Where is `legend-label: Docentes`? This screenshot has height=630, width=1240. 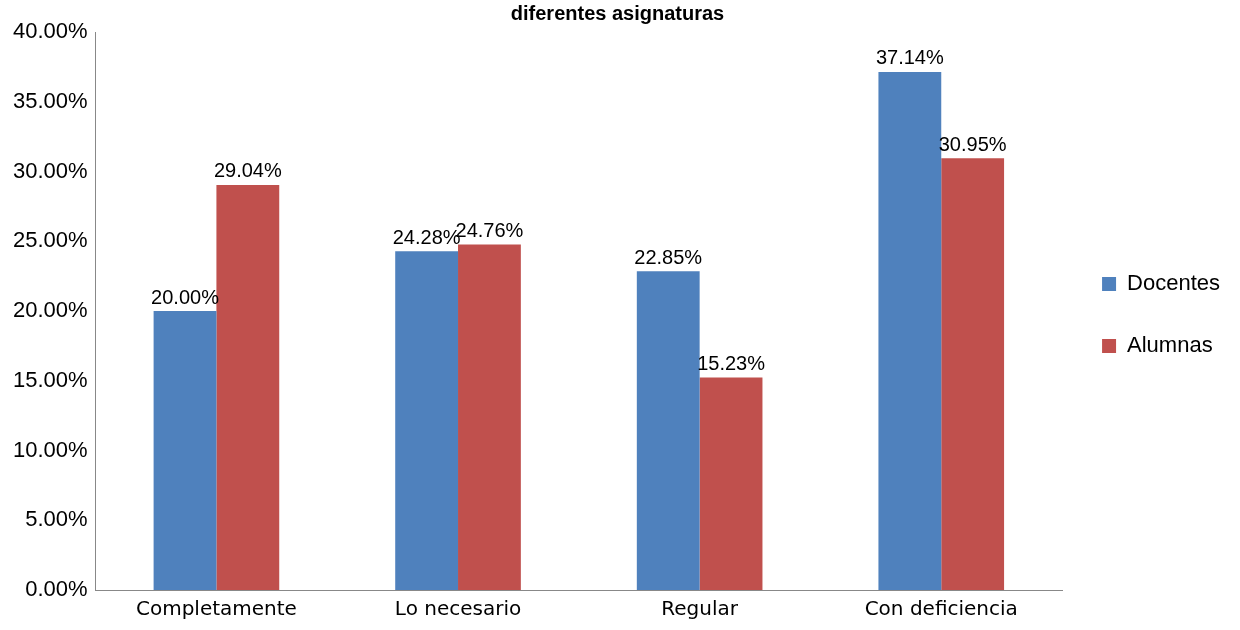
legend-label: Docentes is located at coordinates (1174, 283).